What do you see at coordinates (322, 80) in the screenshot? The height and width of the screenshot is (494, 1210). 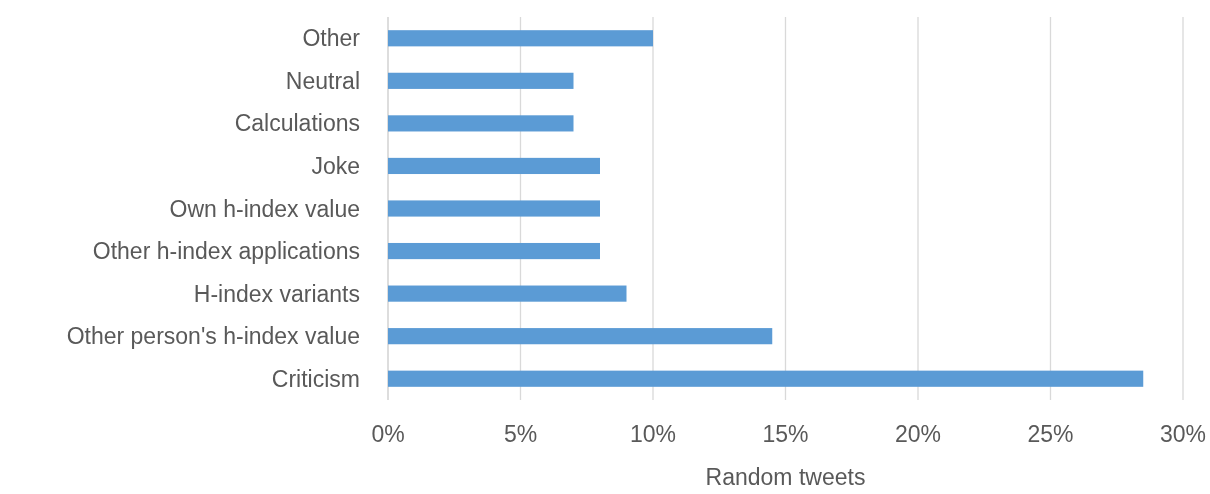 I see `y-tick-label: Neutral` at bounding box center [322, 80].